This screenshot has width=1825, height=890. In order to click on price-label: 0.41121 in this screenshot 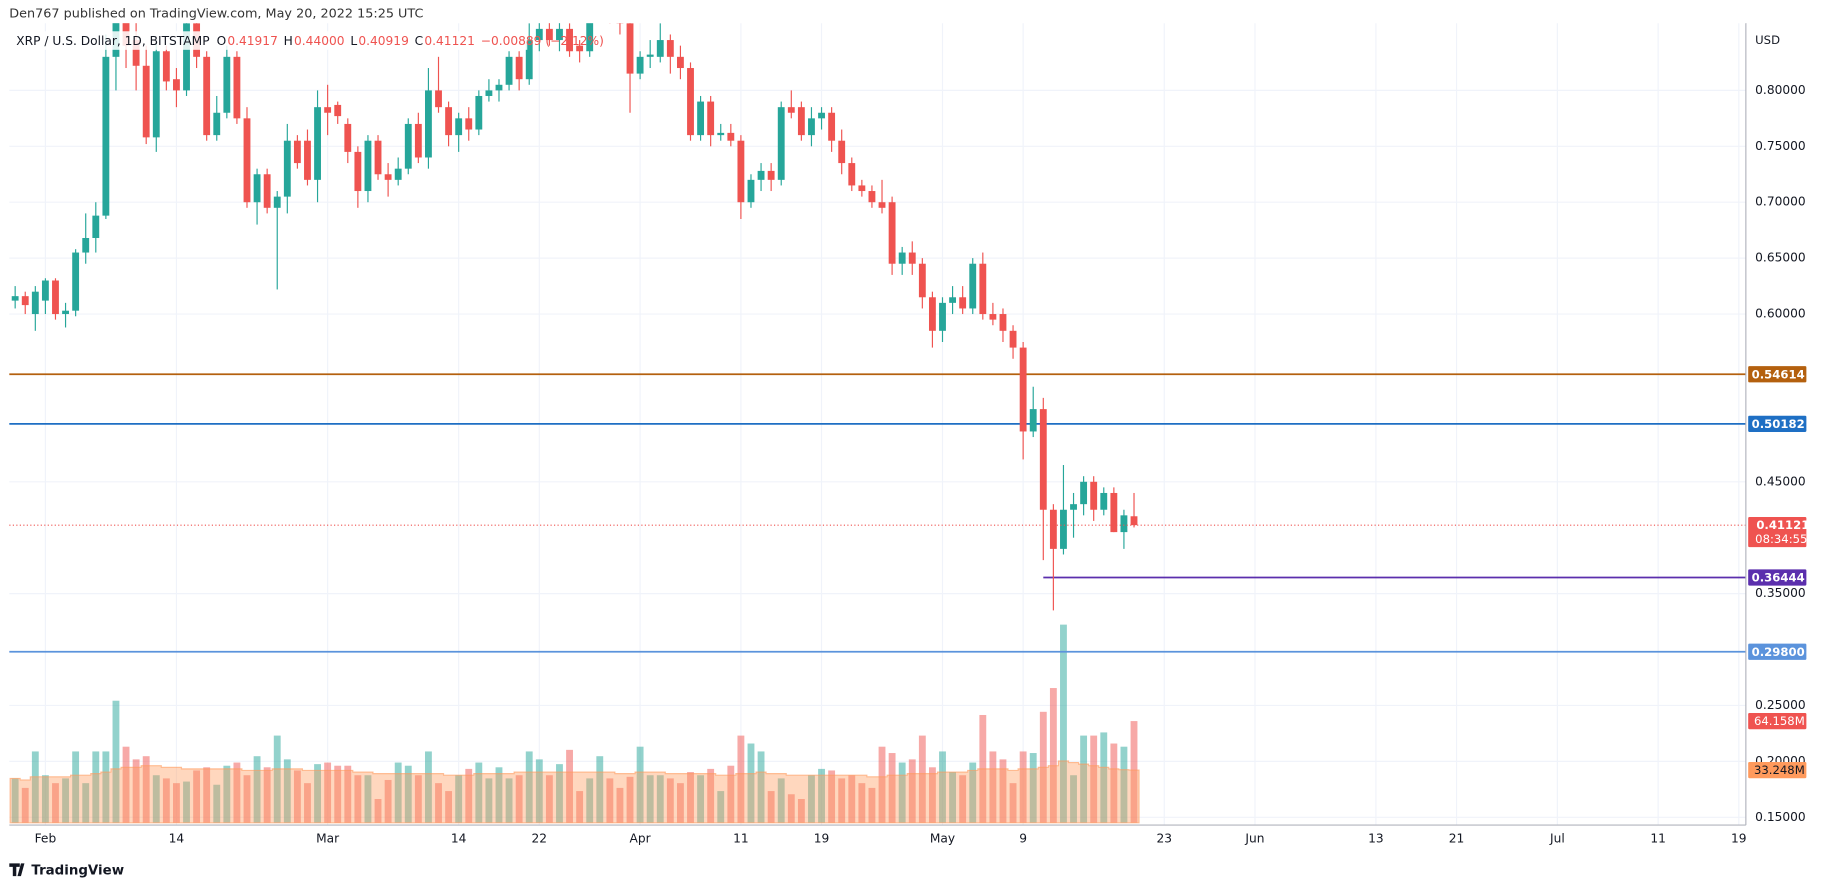, I will do `click(1782, 525)`.